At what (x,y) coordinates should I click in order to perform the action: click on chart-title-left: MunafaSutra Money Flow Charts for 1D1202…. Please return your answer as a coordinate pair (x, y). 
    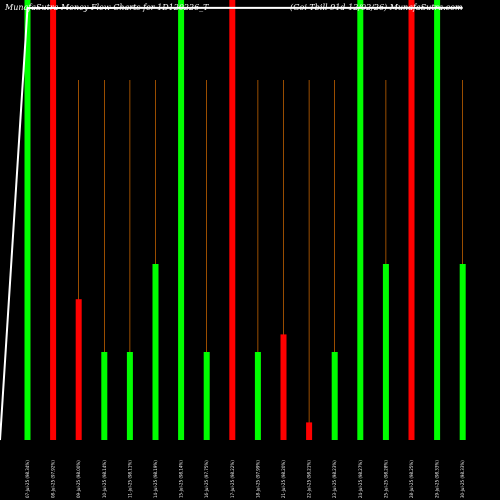
    Looking at the image, I should click on (106, 7).